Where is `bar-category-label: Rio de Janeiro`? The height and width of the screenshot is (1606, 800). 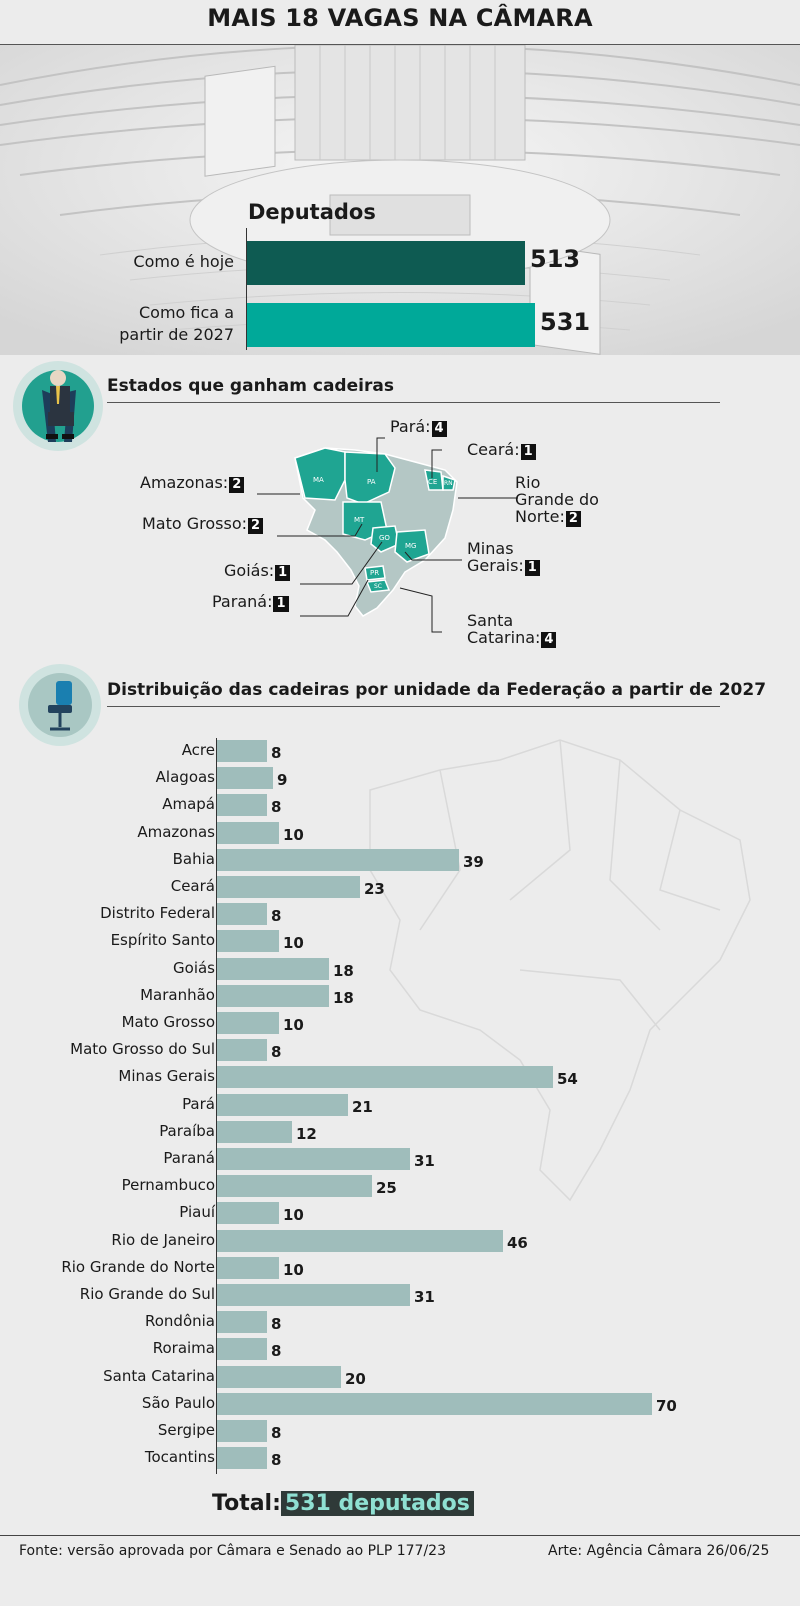 bar-category-label: Rio de Janeiro is located at coordinates (163, 1239).